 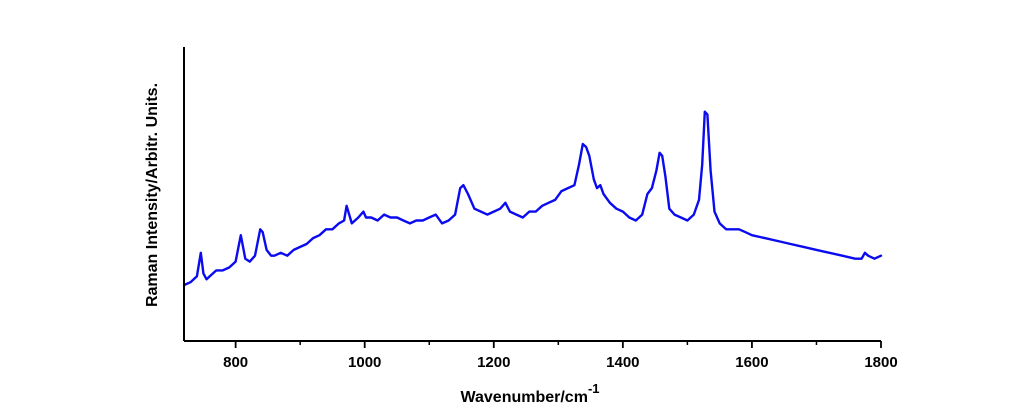 What do you see at coordinates (622, 362) in the screenshot?
I see `x-tick-label: 1400` at bounding box center [622, 362].